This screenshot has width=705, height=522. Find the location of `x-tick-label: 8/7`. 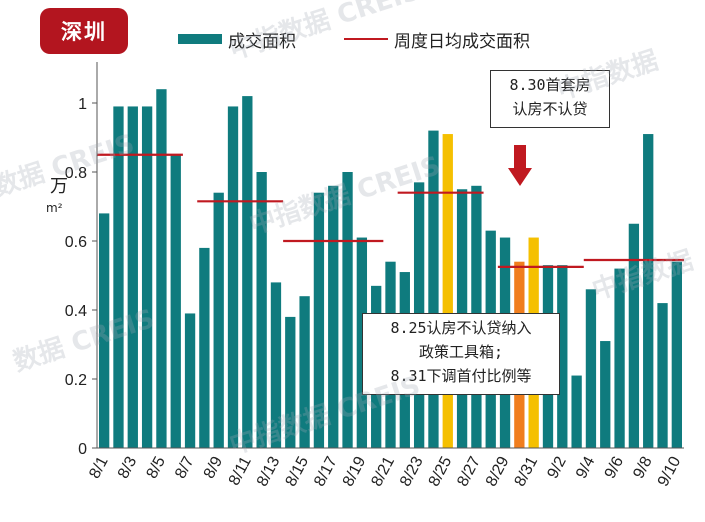

x-tick-label: 8/7 is located at coordinates (184, 468).